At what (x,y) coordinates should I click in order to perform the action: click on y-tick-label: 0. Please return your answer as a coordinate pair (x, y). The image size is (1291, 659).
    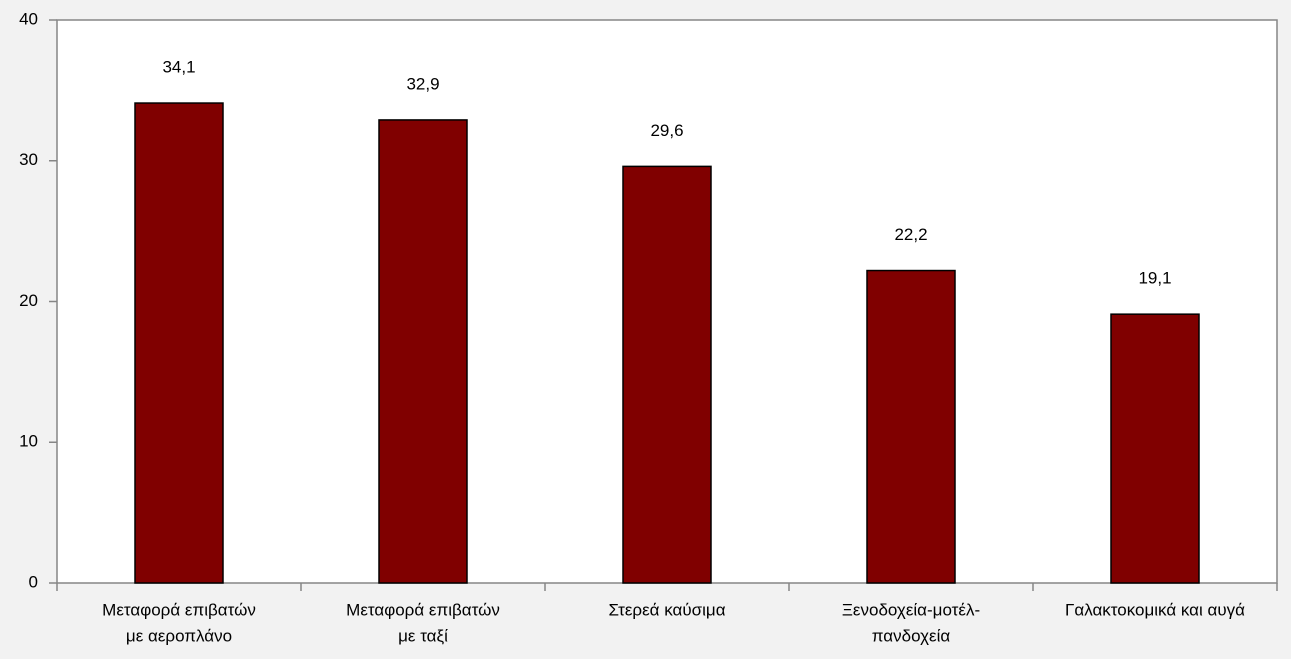
    Looking at the image, I should click on (33, 581).